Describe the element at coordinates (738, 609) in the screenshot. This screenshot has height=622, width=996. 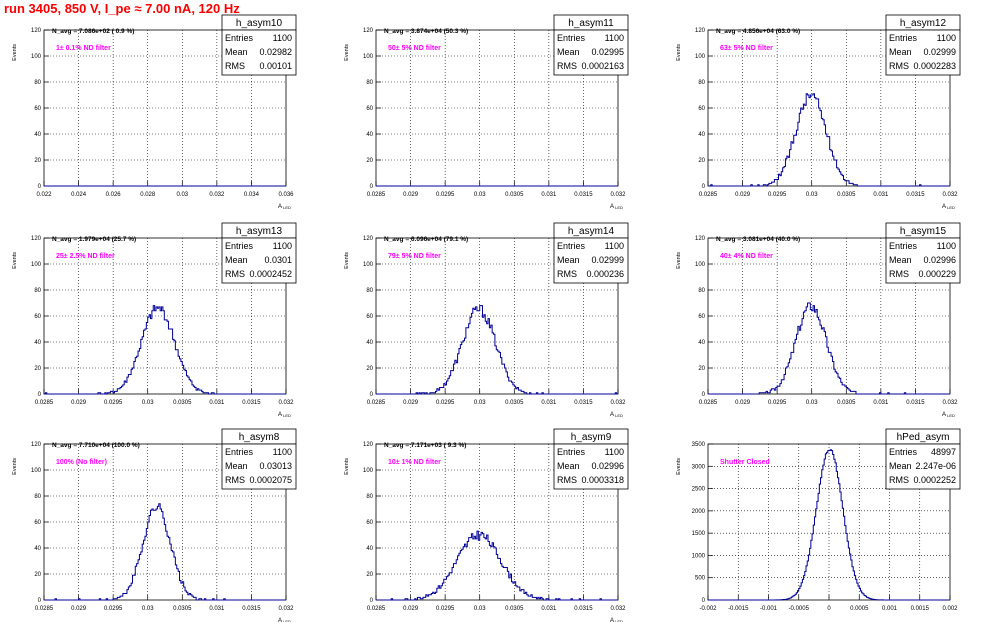
I see `x-tick-label: -0.0015` at that location.